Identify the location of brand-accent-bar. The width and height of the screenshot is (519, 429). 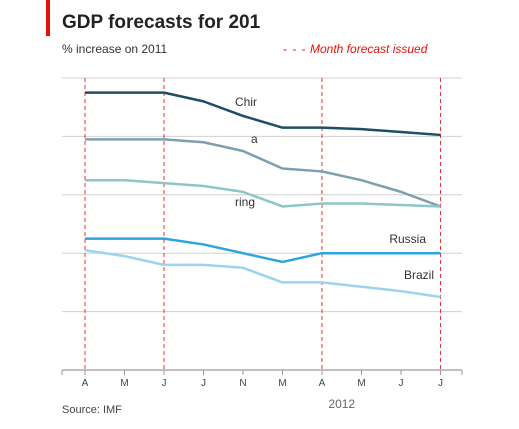
(48, 18).